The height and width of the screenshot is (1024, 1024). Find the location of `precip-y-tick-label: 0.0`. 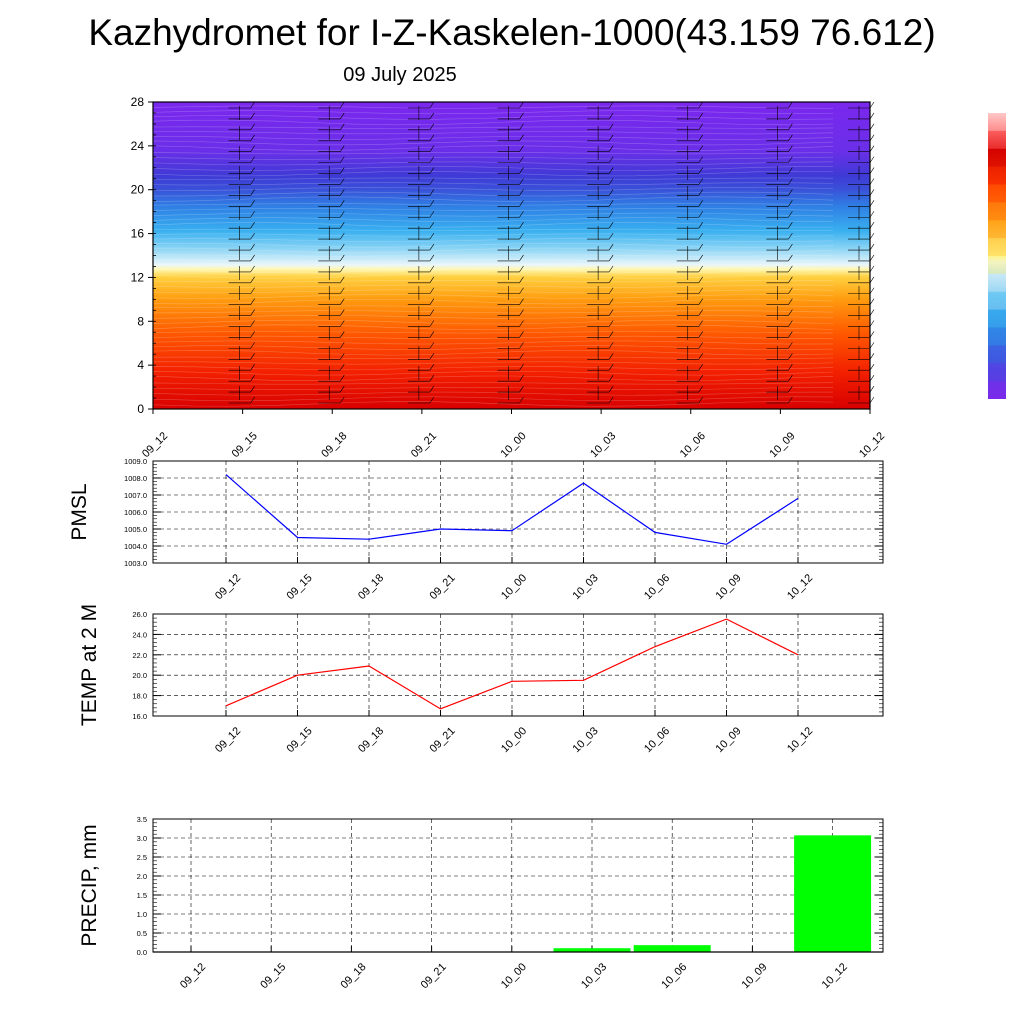

precip-y-tick-label: 0.0 is located at coordinates (142, 952).